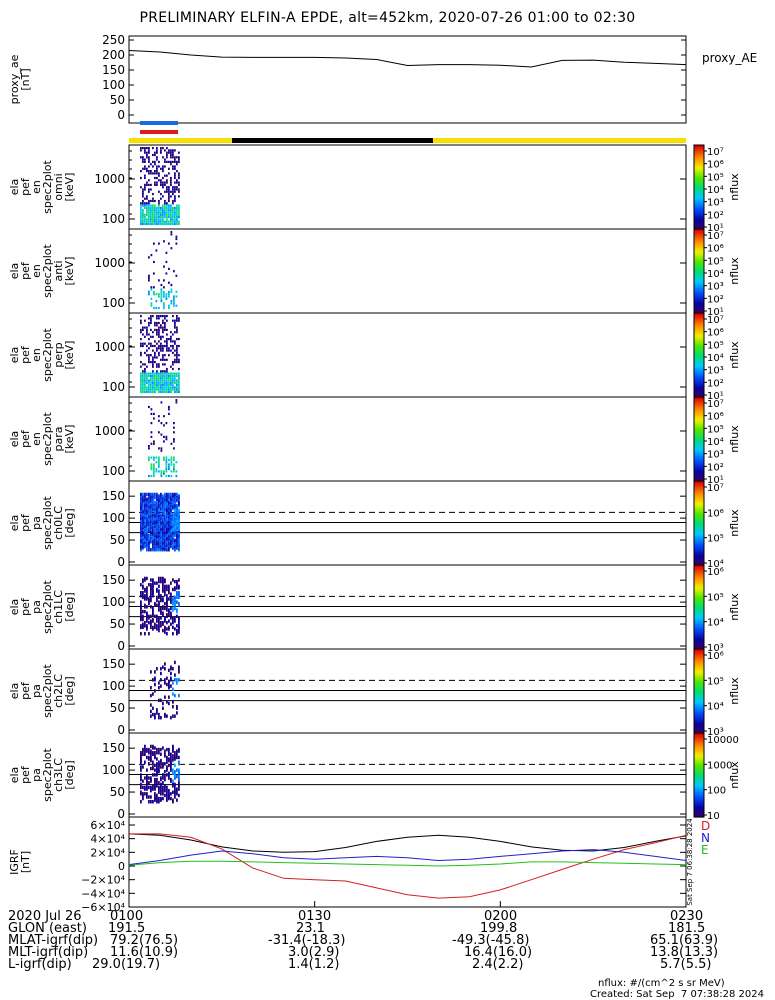  Describe the element at coordinates (715, 274) in the screenshot. I see `colorbar-tick-label: 10⁴` at that location.